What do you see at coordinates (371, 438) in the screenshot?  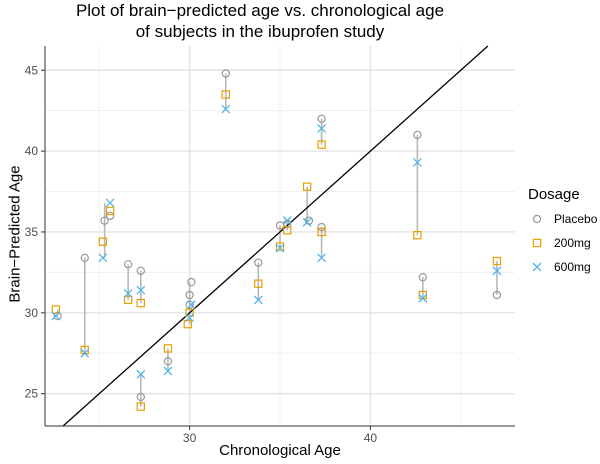 I see `x-tick-label: 40` at bounding box center [371, 438].